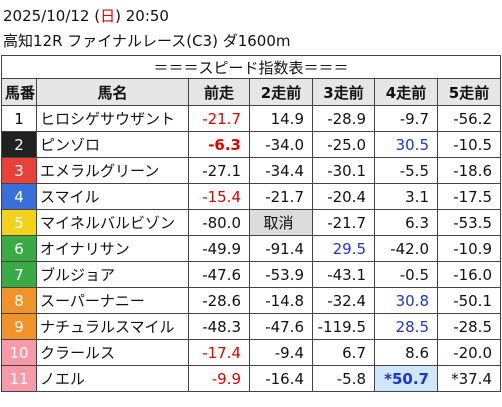 This screenshot has width=502, height=407. What do you see at coordinates (112, 144) in the screenshot?
I see `horse-name: ピンゾロ` at bounding box center [112, 144].